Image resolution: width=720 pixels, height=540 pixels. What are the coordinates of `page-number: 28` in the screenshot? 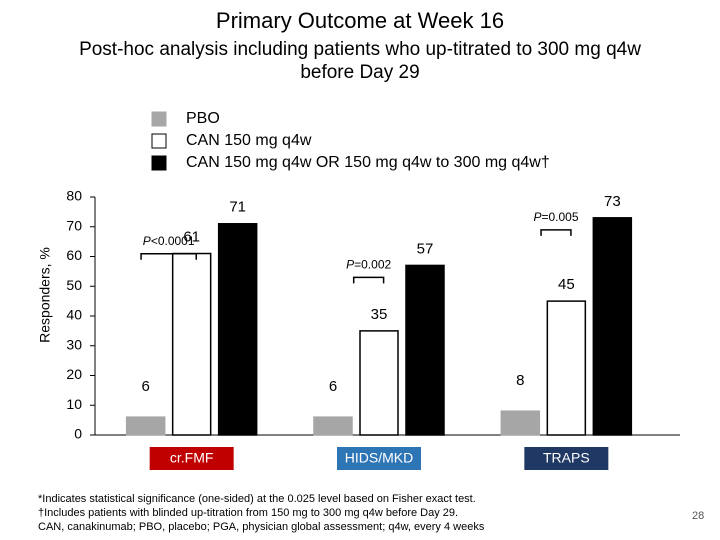 It's located at (698, 516).